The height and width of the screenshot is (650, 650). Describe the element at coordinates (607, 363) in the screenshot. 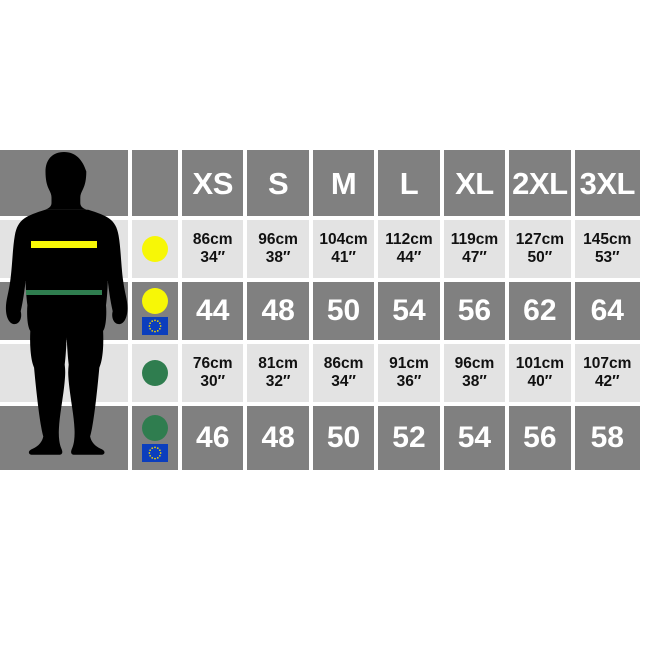

I see `value-cm: 107cm` at that location.